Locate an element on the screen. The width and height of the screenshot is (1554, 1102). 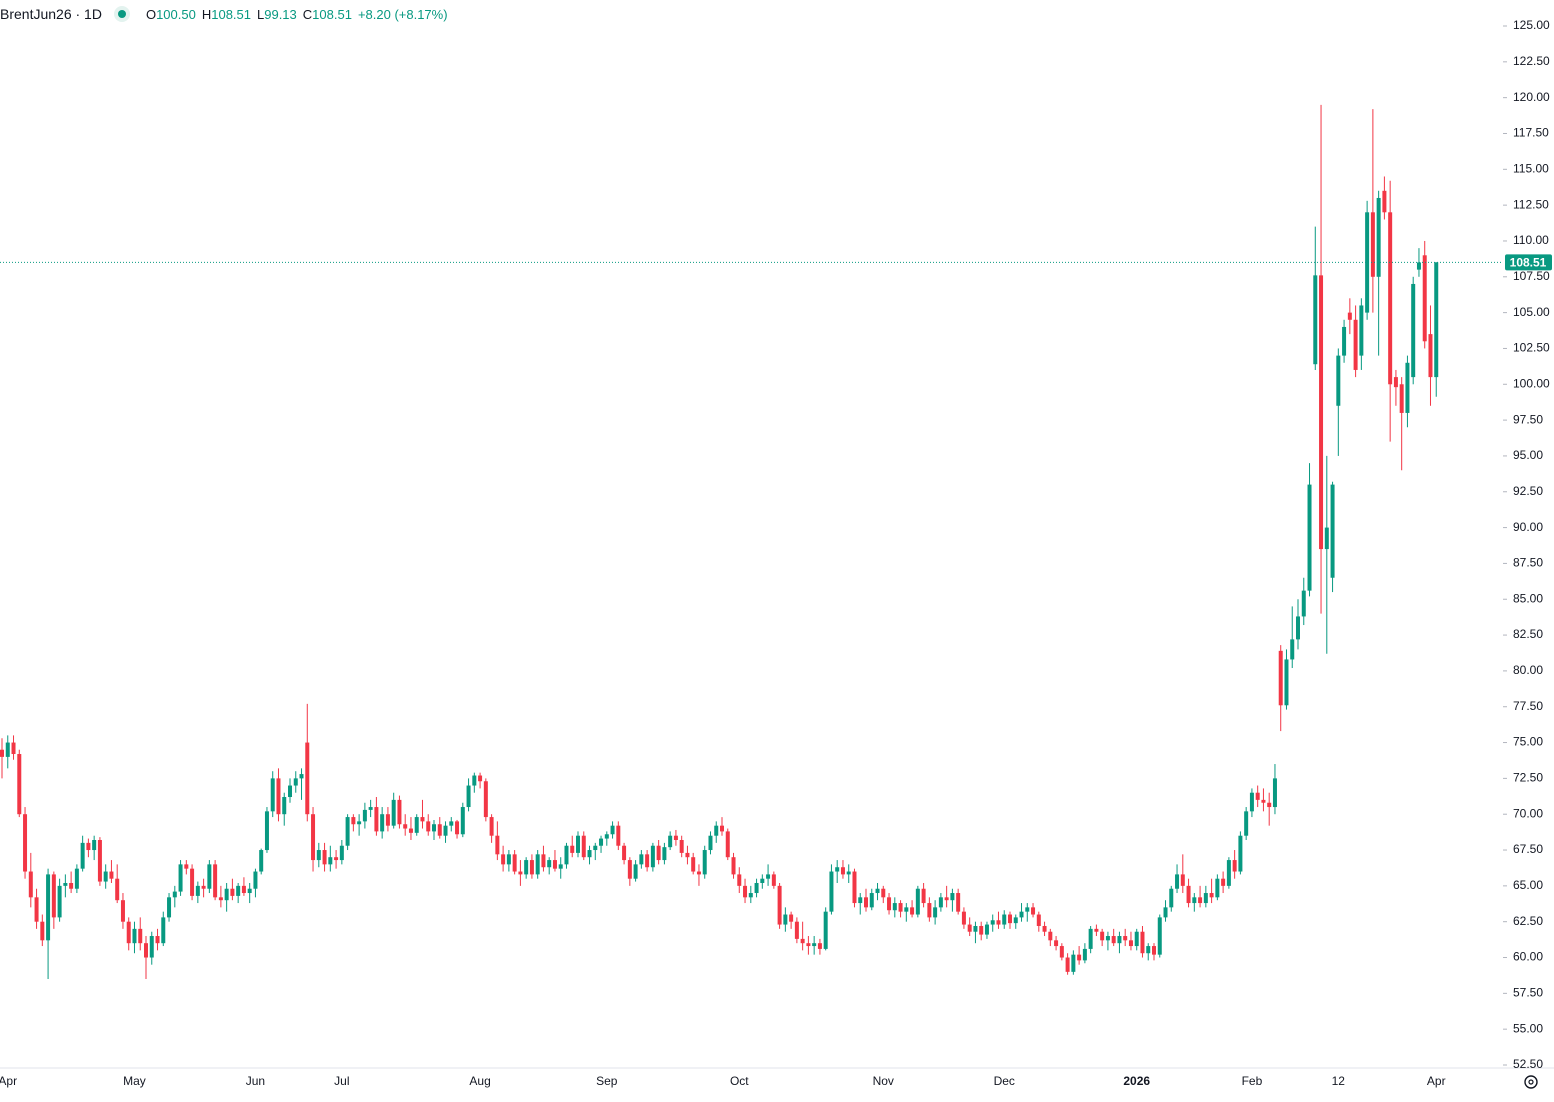
y-tick-label: 122.50 is located at coordinates (1531, 61).